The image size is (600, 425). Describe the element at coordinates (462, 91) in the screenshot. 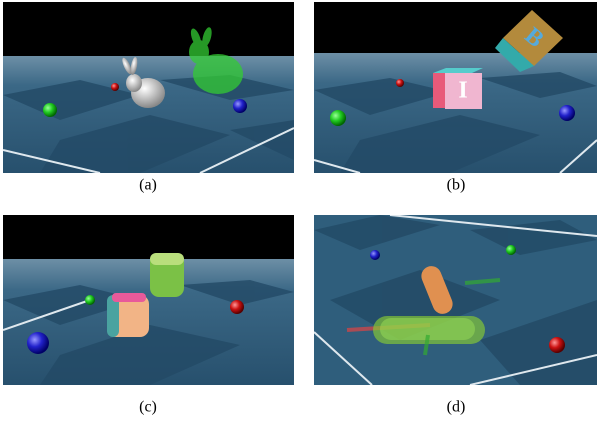

I see `block-letter: I` at that location.